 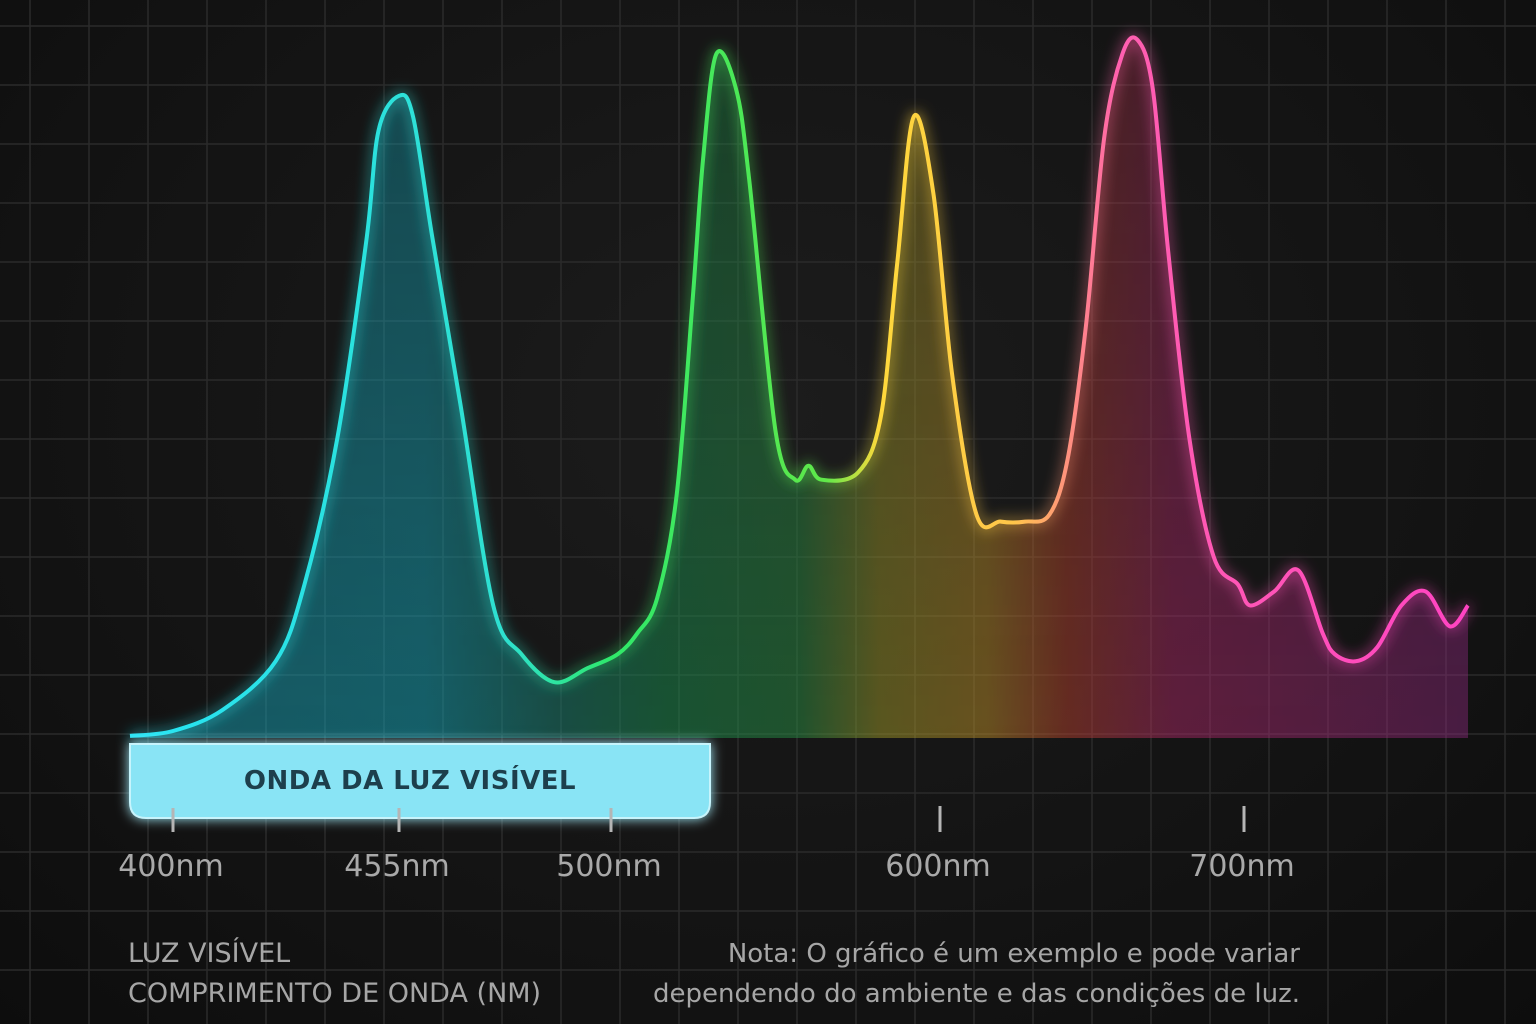 I want to click on x-tick-label: 455nm, so click(x=397, y=866).